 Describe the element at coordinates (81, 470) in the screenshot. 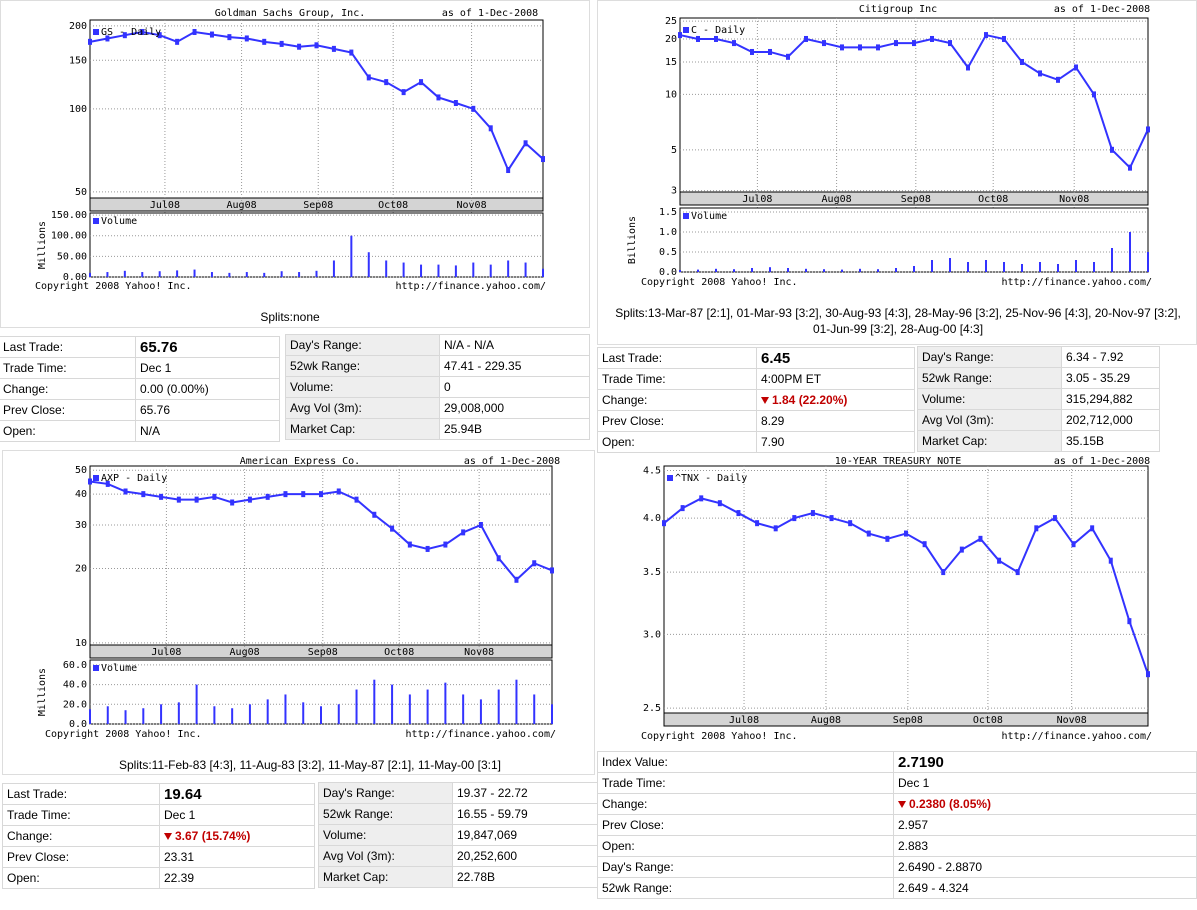

I see `y-tick-label: 50` at that location.